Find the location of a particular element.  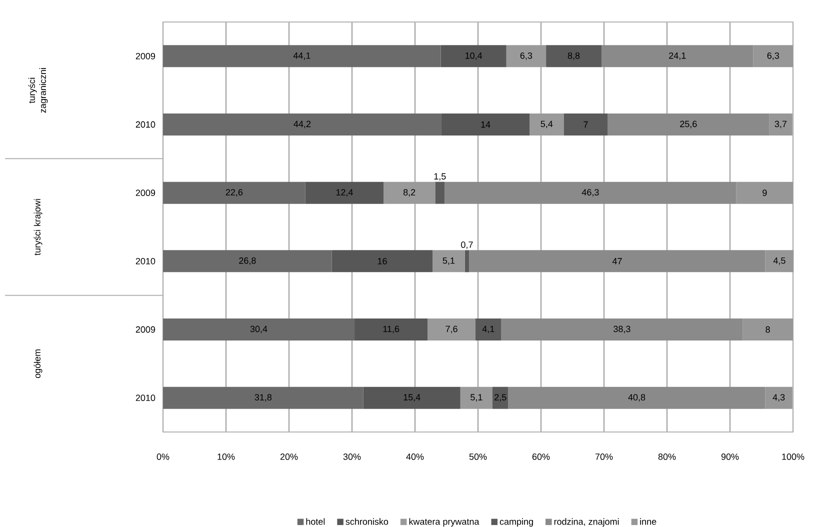

legend-label: kwatera prywatna is located at coordinates (444, 522).